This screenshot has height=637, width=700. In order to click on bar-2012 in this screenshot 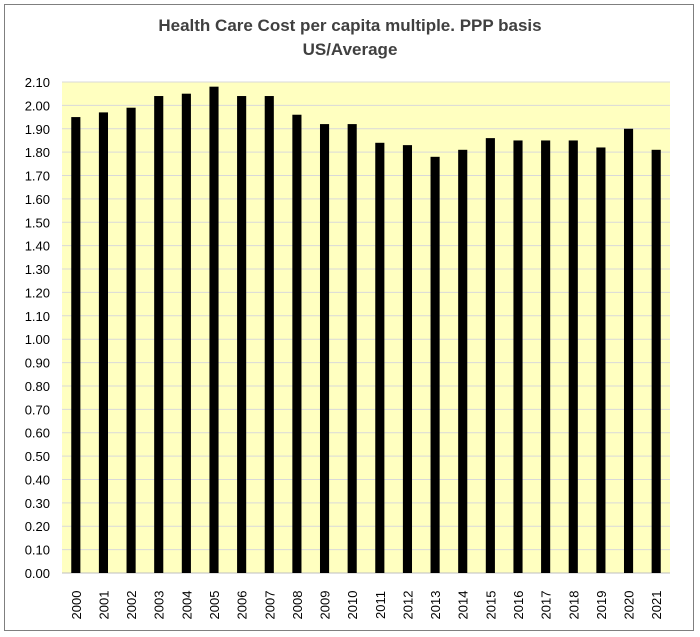, I will do `click(407, 359)`.